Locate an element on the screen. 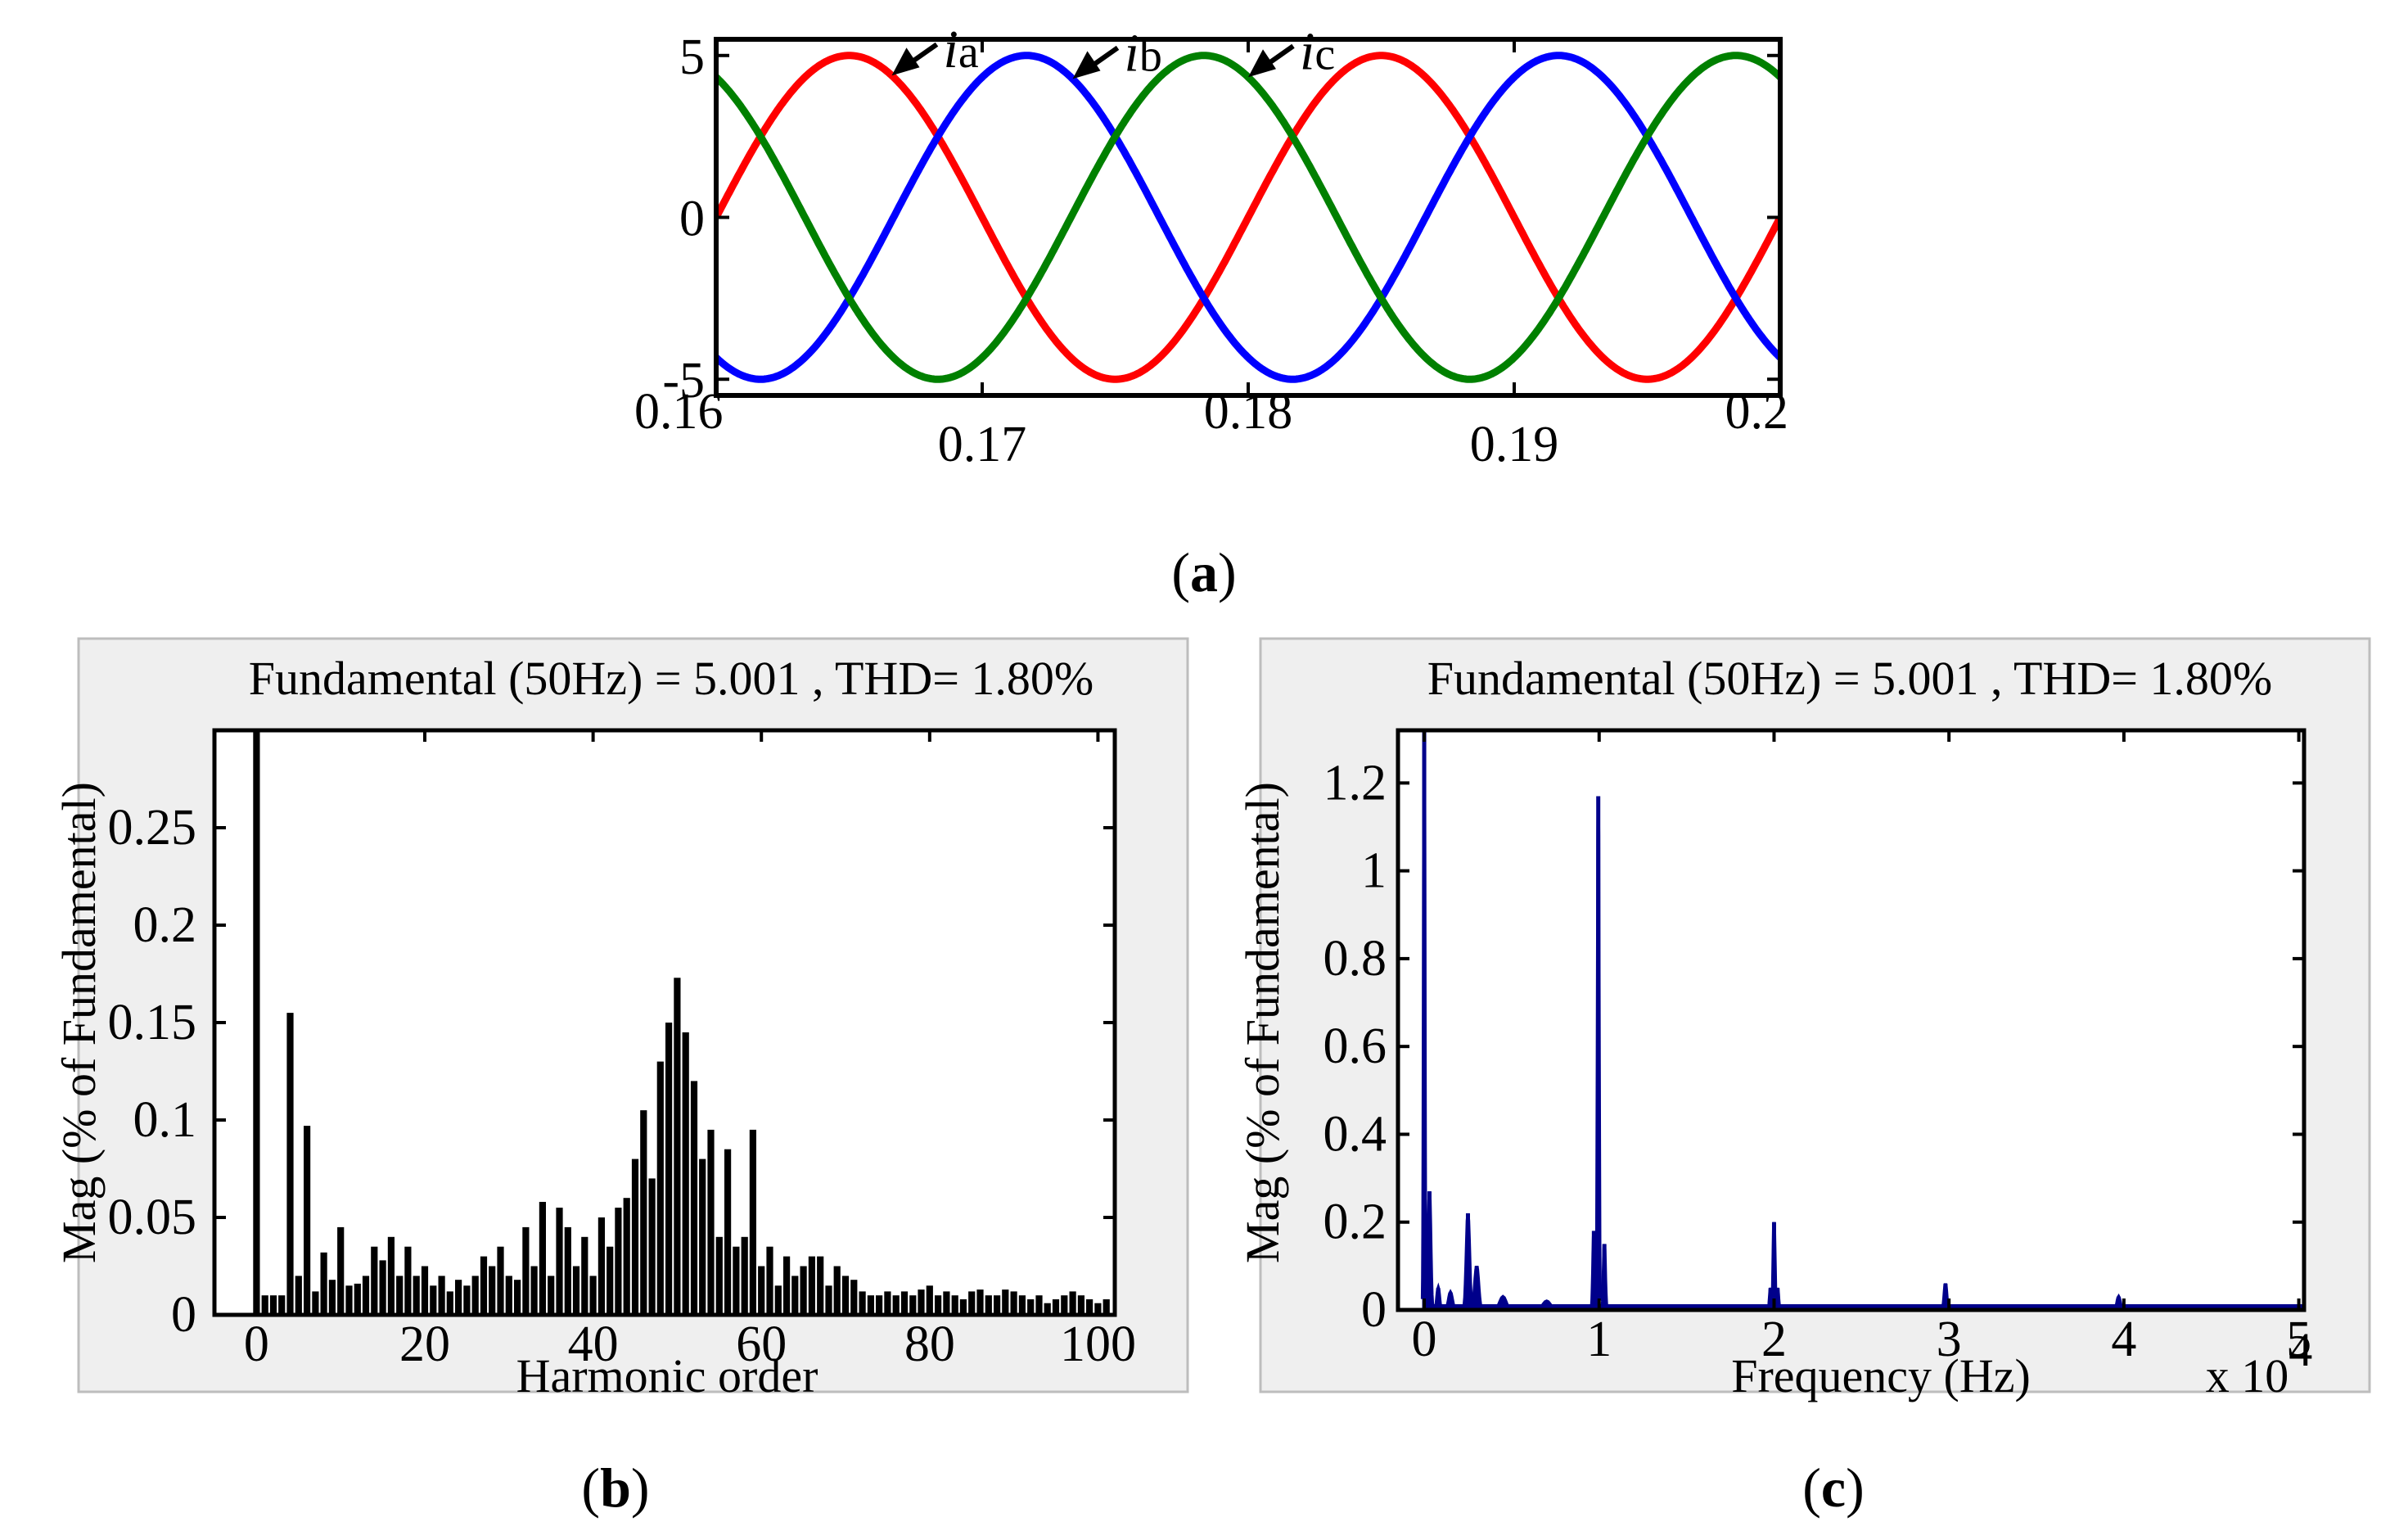 Image resolution: width=2408 pixels, height=1531 pixels. x-tick-label: 5 is located at coordinates (2299, 1339).